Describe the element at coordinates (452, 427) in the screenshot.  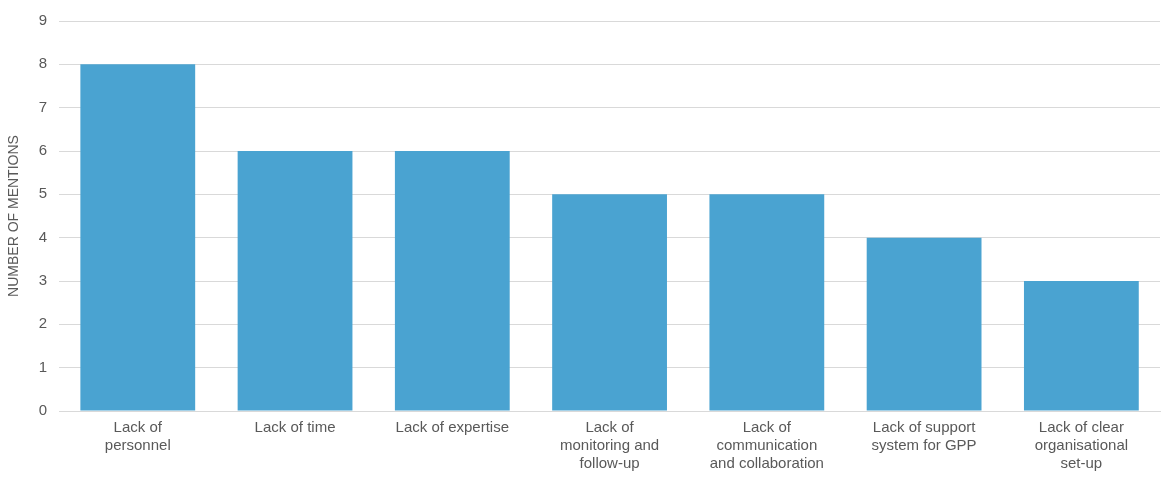
I see `x-tick-label: Lack of expertise` at that location.